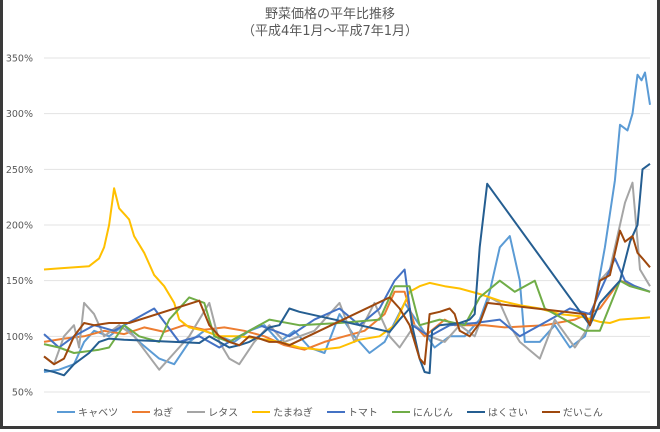 Image resolution: width=660 pixels, height=432 pixels. I want to click on chart-subtitle: （平成4年1月～平成7年1月）, so click(330, 31).